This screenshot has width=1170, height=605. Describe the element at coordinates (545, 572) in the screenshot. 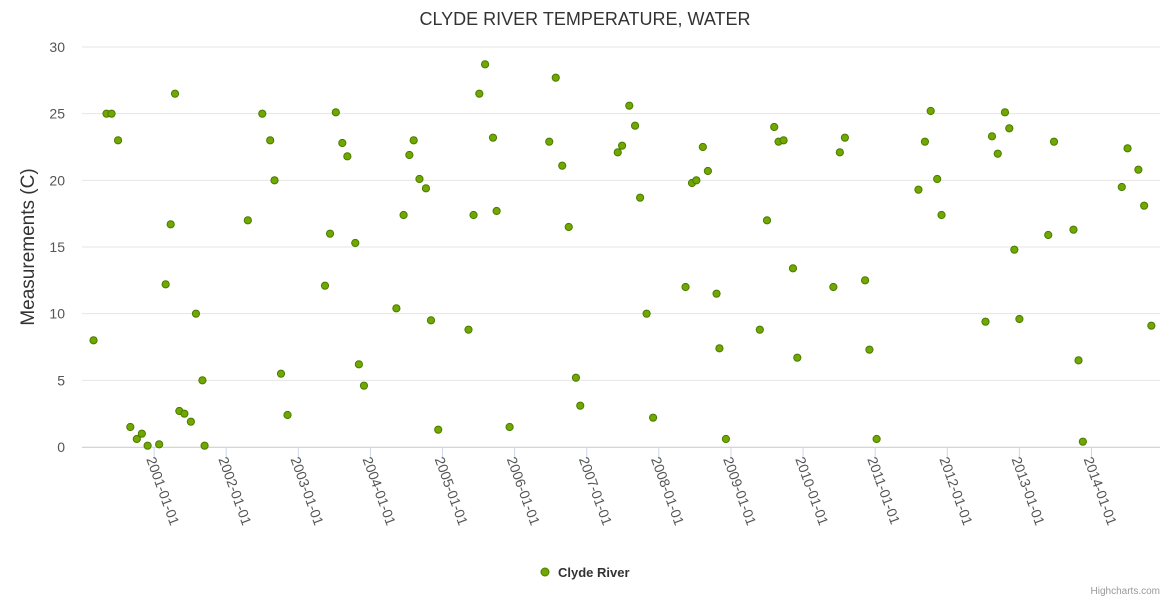

I see `legend-marker-icon` at that location.